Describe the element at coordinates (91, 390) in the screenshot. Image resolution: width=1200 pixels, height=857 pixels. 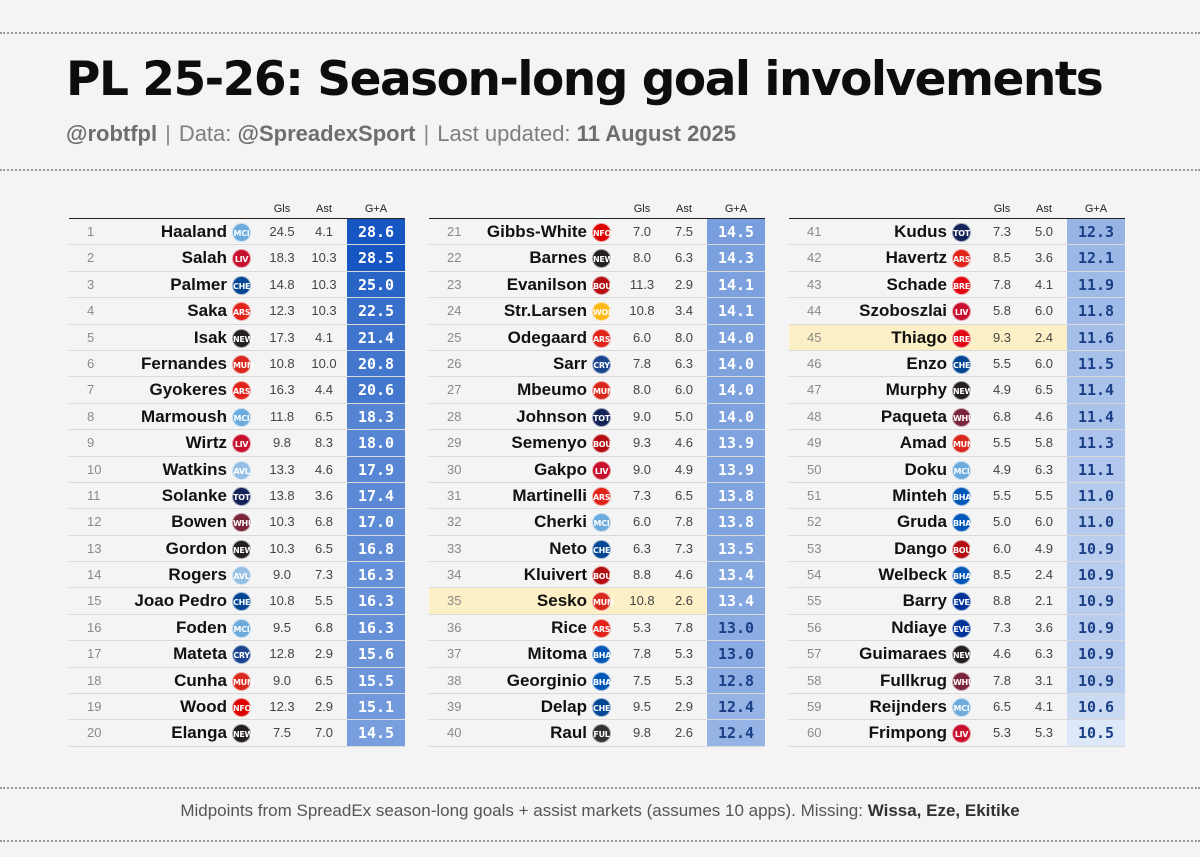
I see `rank-cell: 7` at that location.